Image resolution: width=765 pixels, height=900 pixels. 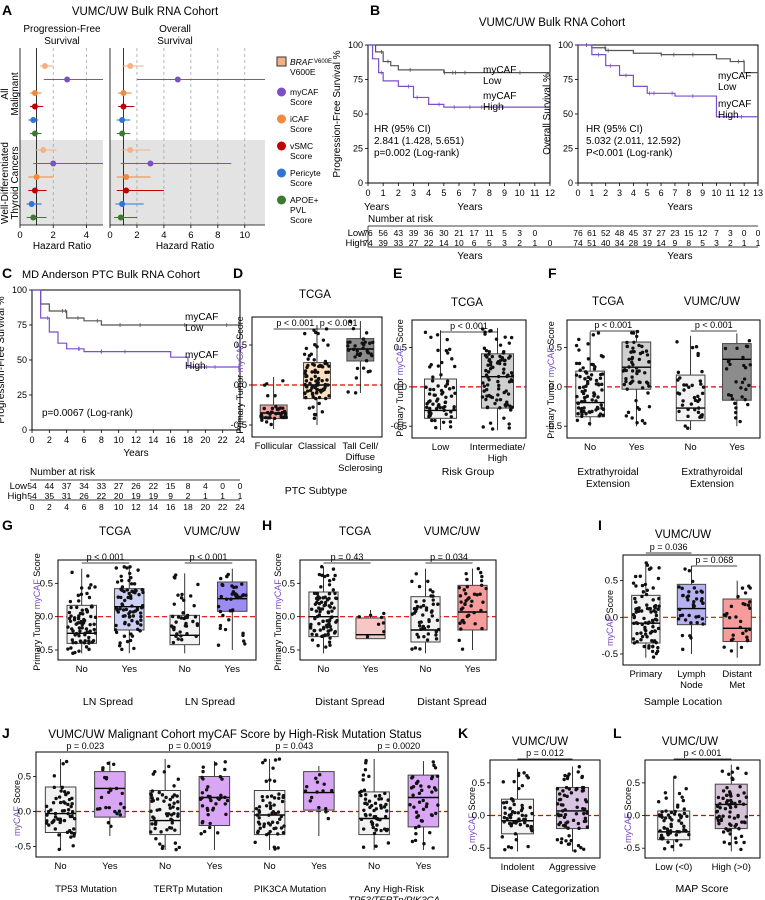 What do you see at coordinates (552, 273) in the screenshot?
I see `panel-letter: F` at bounding box center [552, 273].